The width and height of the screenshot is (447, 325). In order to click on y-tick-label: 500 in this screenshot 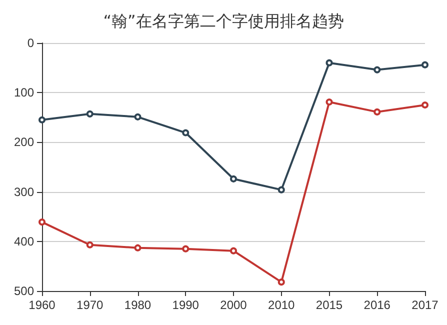, I will do `click(24, 291)`.